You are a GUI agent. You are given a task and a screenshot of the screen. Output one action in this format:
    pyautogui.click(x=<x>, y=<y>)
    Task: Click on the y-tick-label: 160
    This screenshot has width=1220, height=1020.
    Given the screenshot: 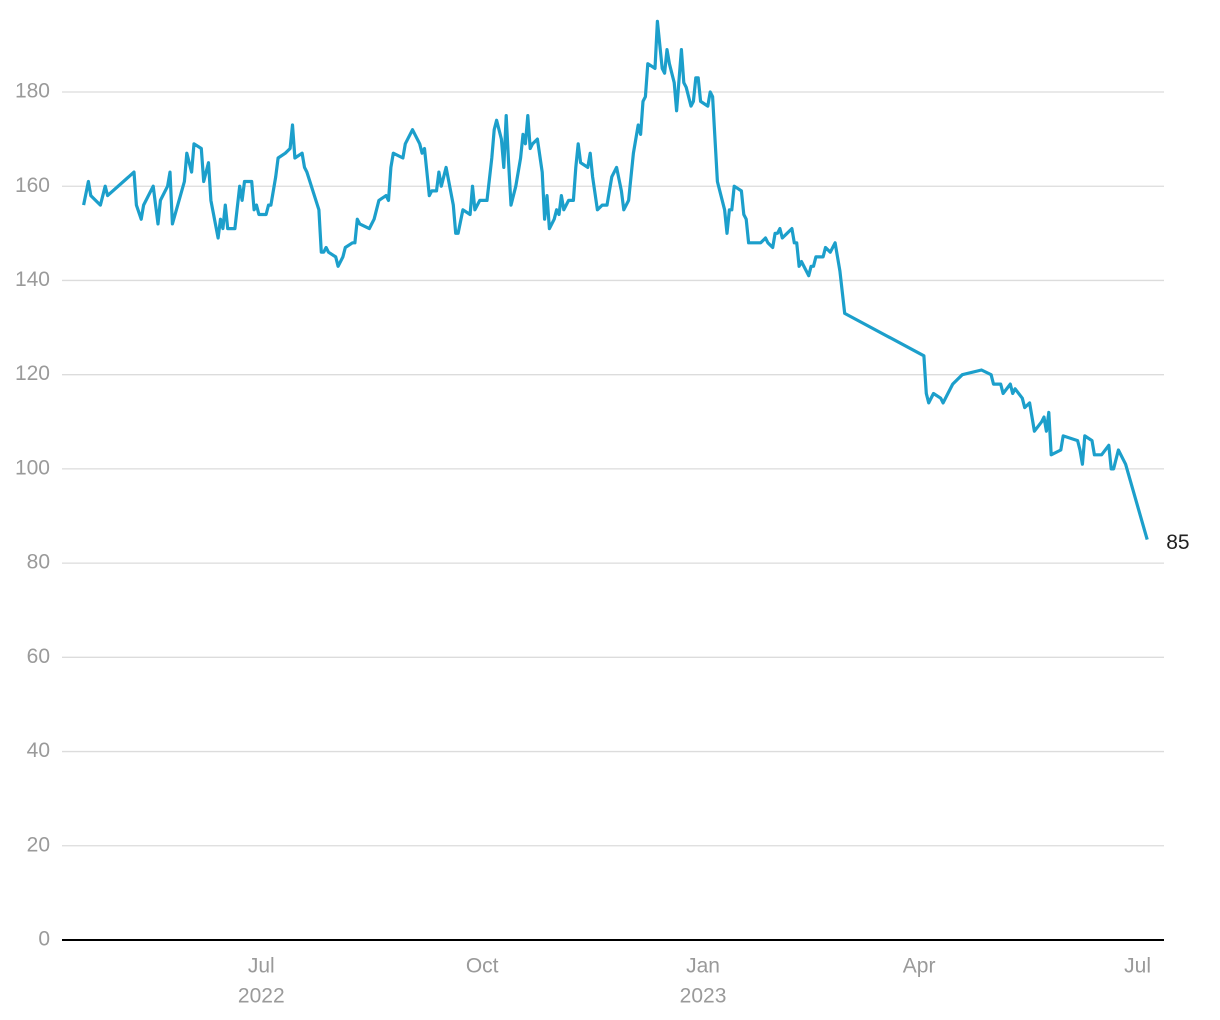 What is the action you would take?
    pyautogui.click(x=32, y=185)
    